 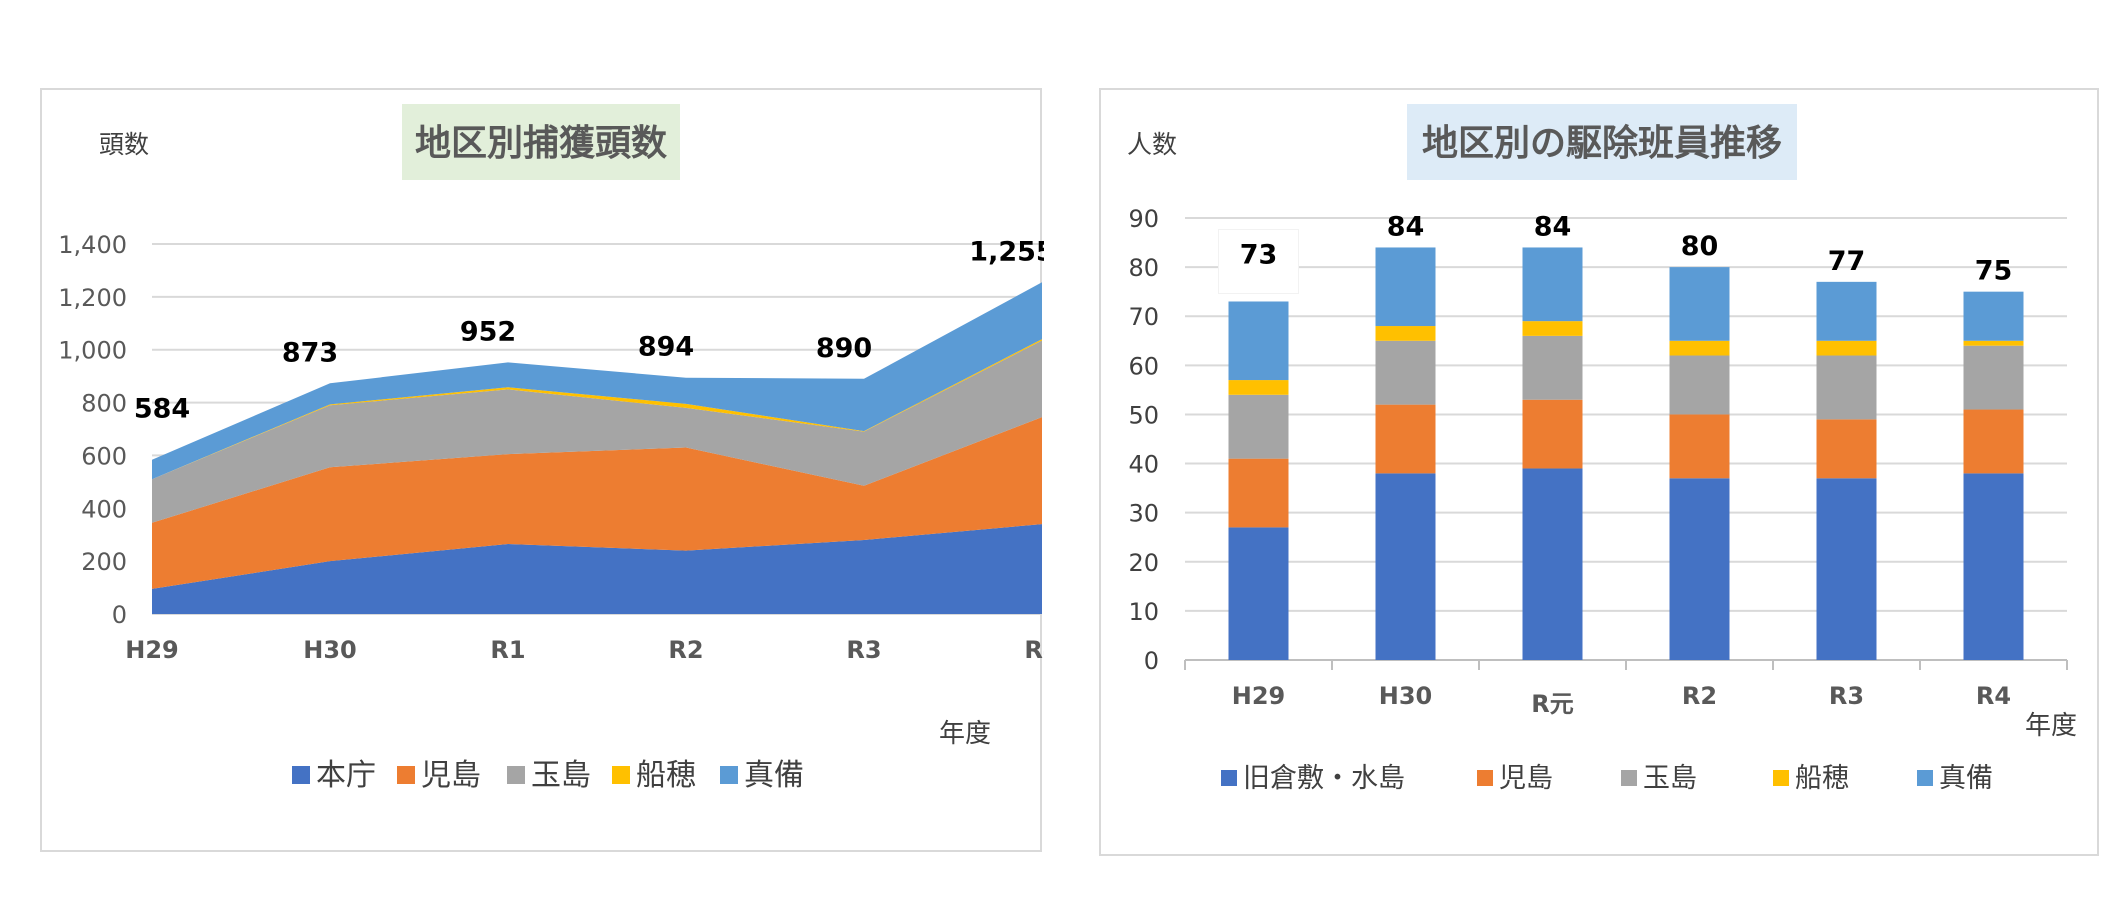 I want to click on y-tick-label: 400, so click(x=104, y=509).